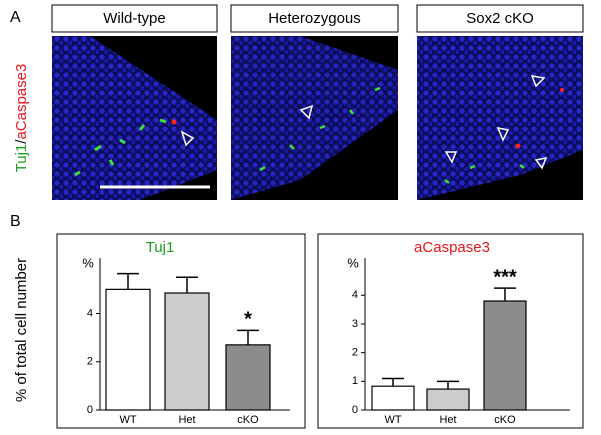 The height and width of the screenshot is (435, 601). I want to click on stain-green: Tuj1, so click(21, 158).